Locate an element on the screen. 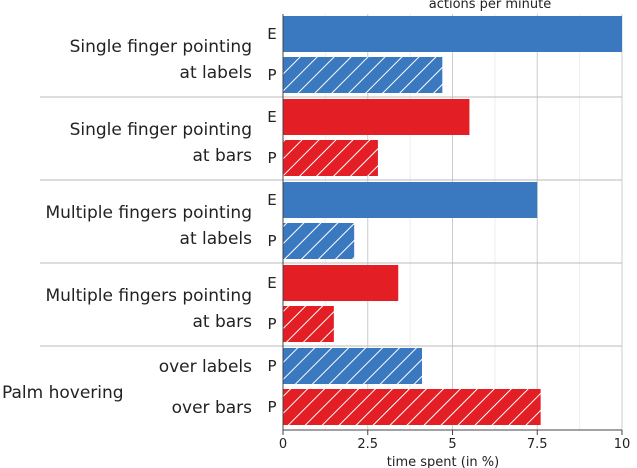  tick-label: 2.5 is located at coordinates (367, 444).